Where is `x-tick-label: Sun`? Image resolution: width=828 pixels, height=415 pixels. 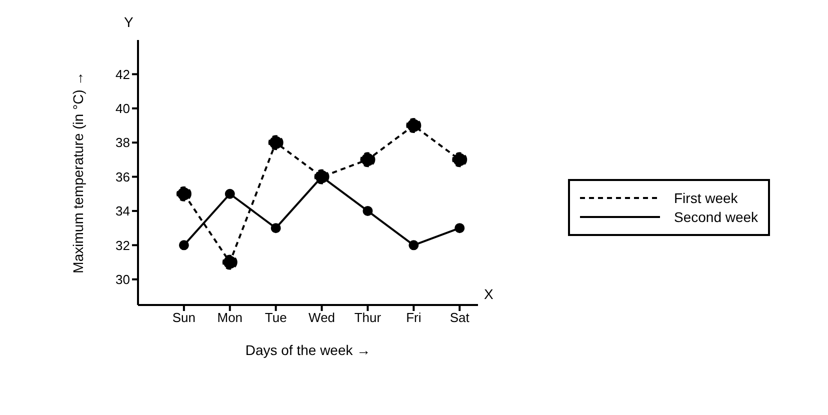
x-tick-label: Sun is located at coordinates (184, 318).